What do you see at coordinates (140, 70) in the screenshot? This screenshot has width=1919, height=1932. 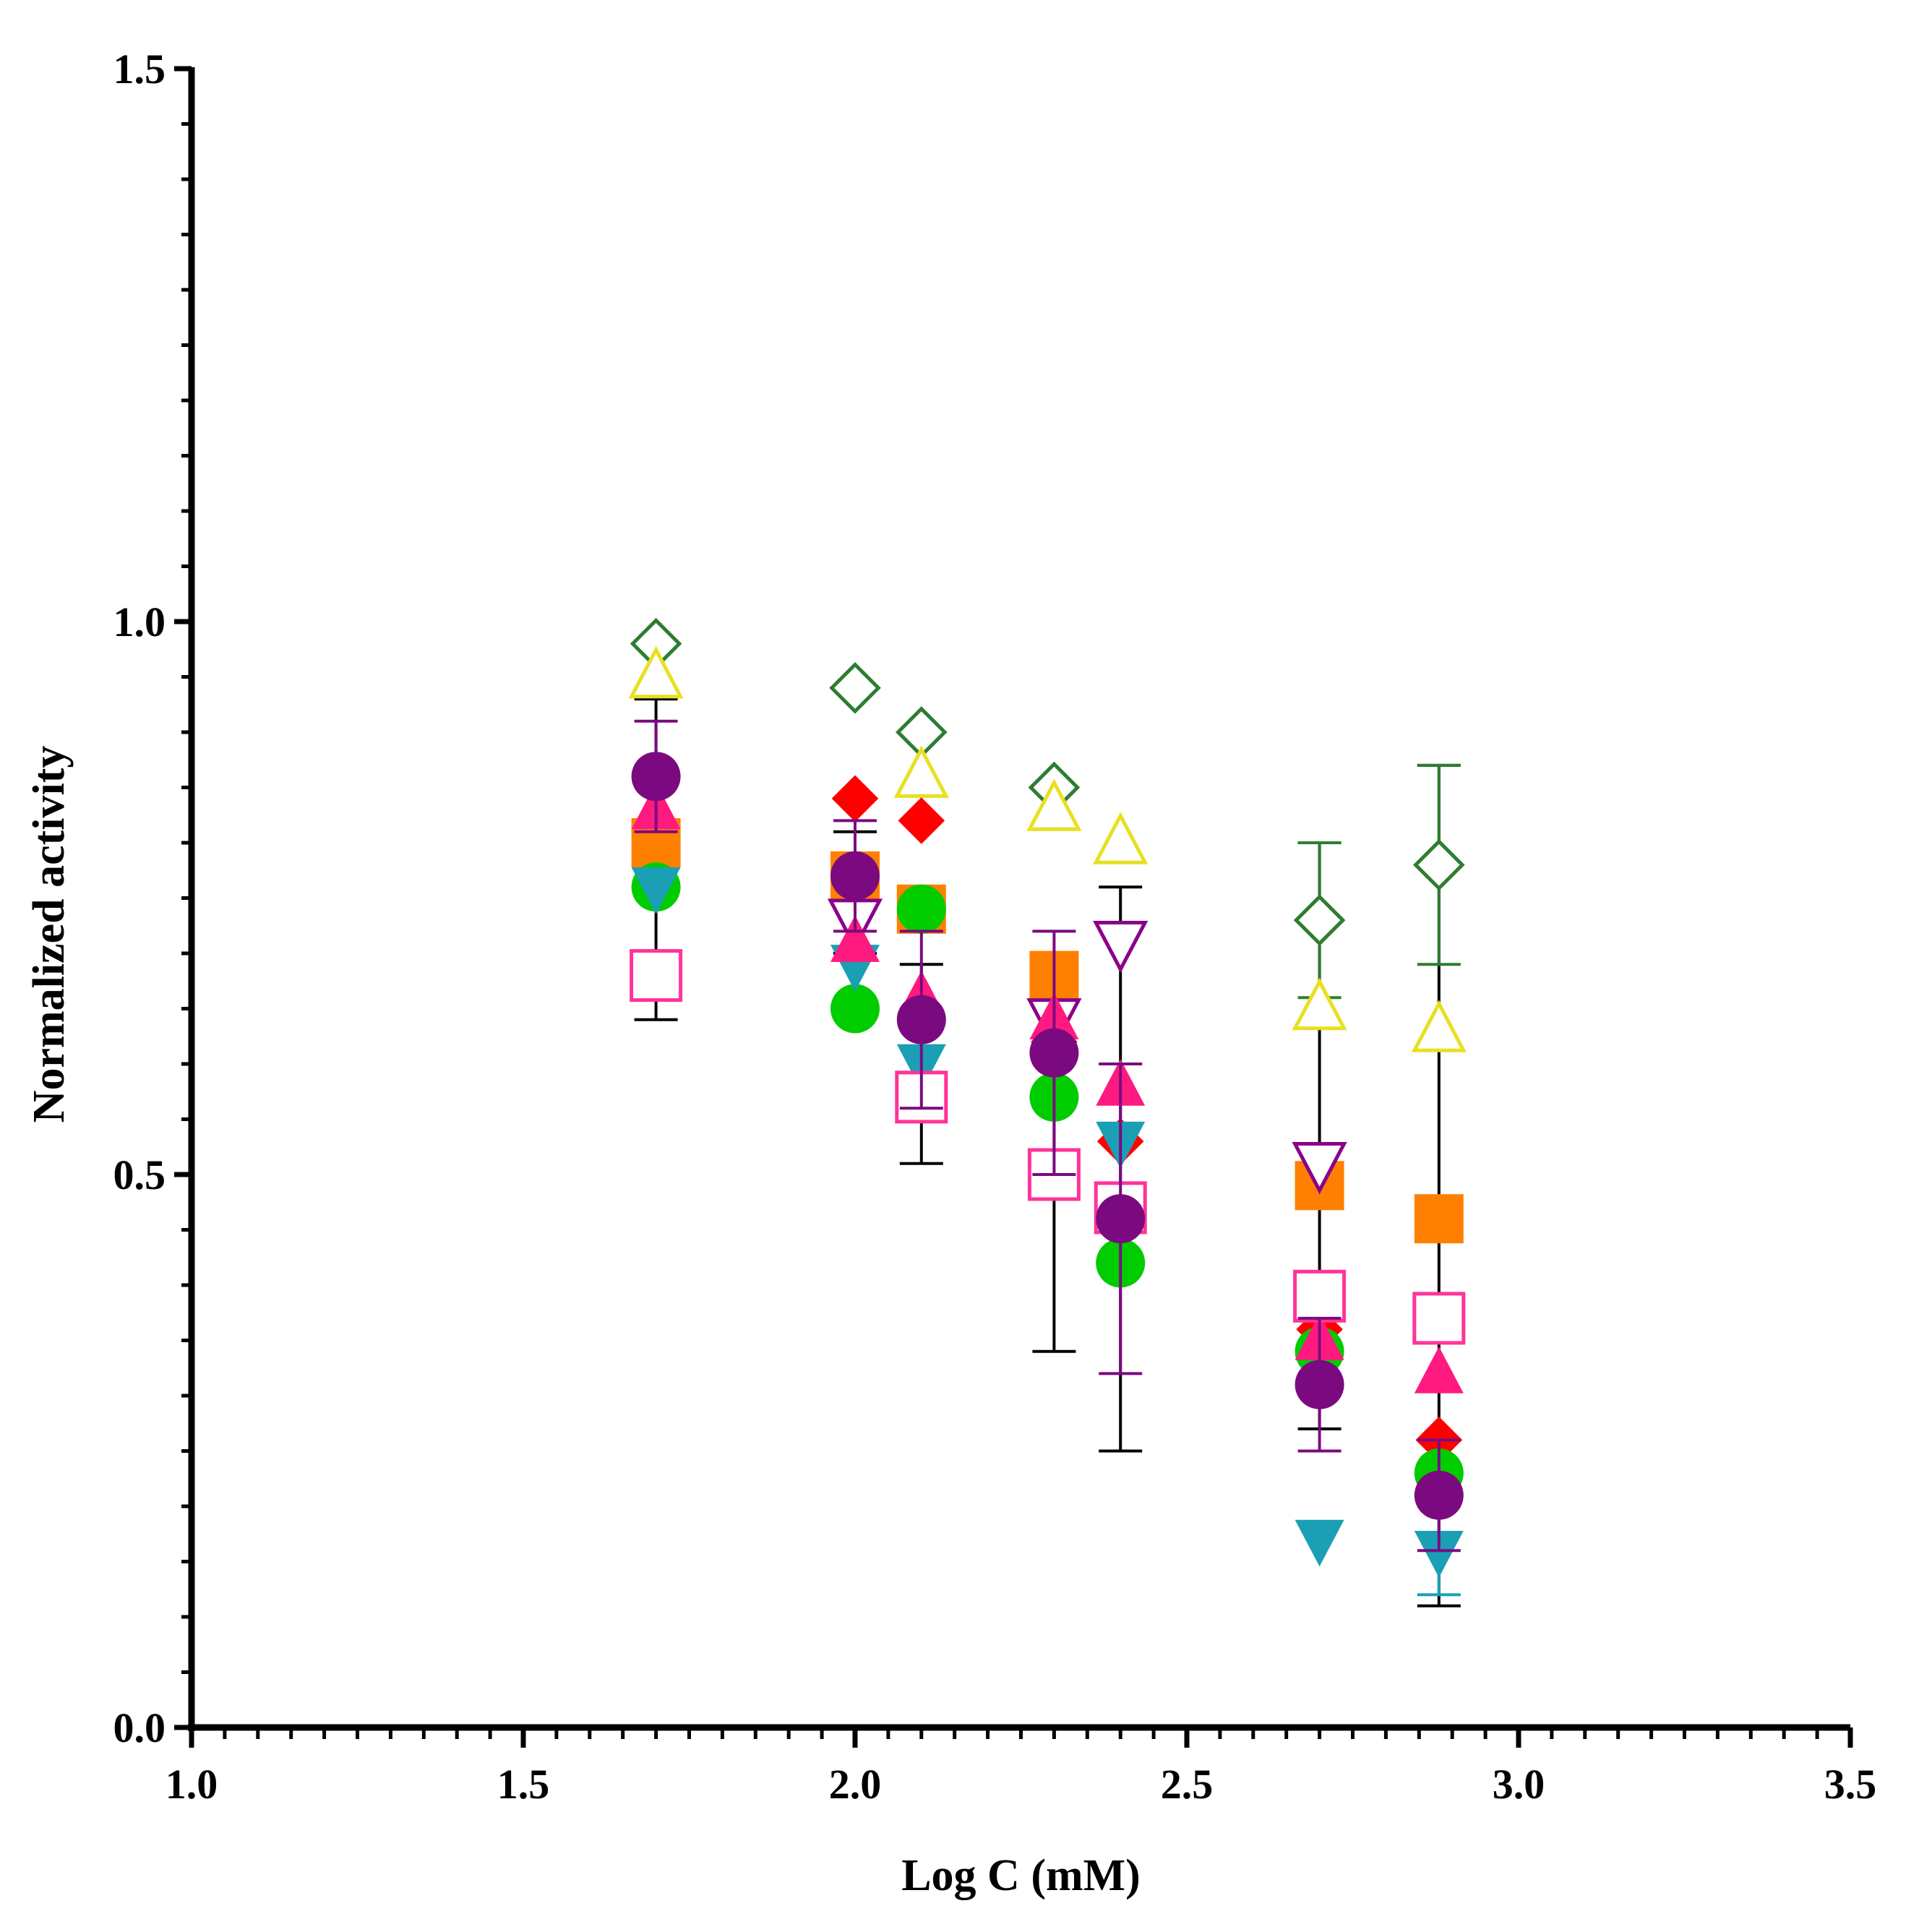 I see `y-tick-label: 1.5` at bounding box center [140, 70].